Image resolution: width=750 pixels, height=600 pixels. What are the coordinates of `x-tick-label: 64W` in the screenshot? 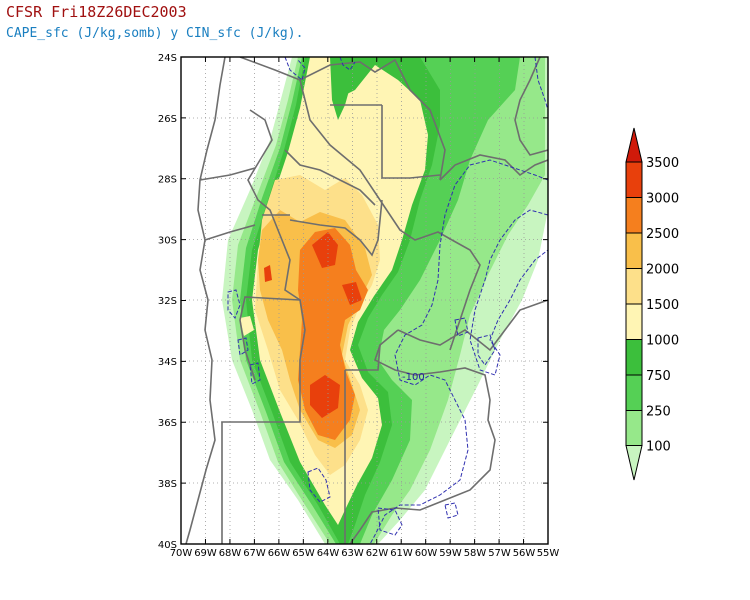 It's located at (328, 553).